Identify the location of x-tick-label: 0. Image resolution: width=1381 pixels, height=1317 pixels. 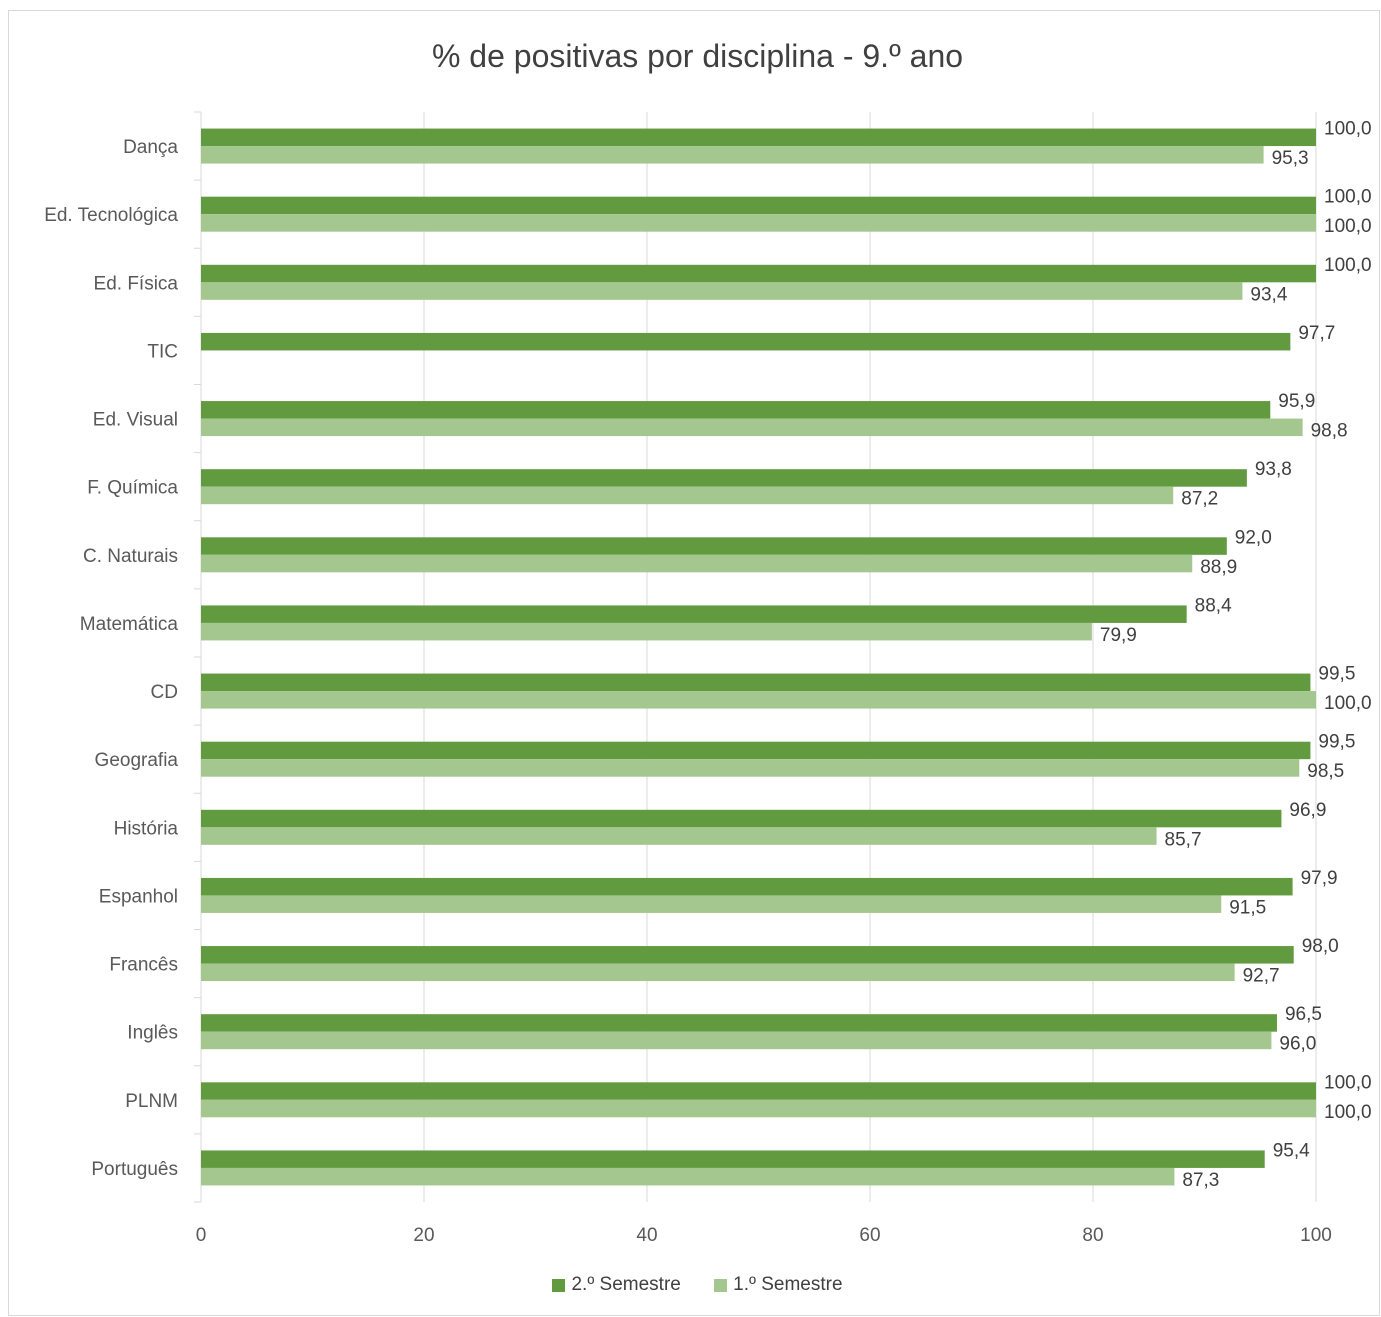
(201, 1235).